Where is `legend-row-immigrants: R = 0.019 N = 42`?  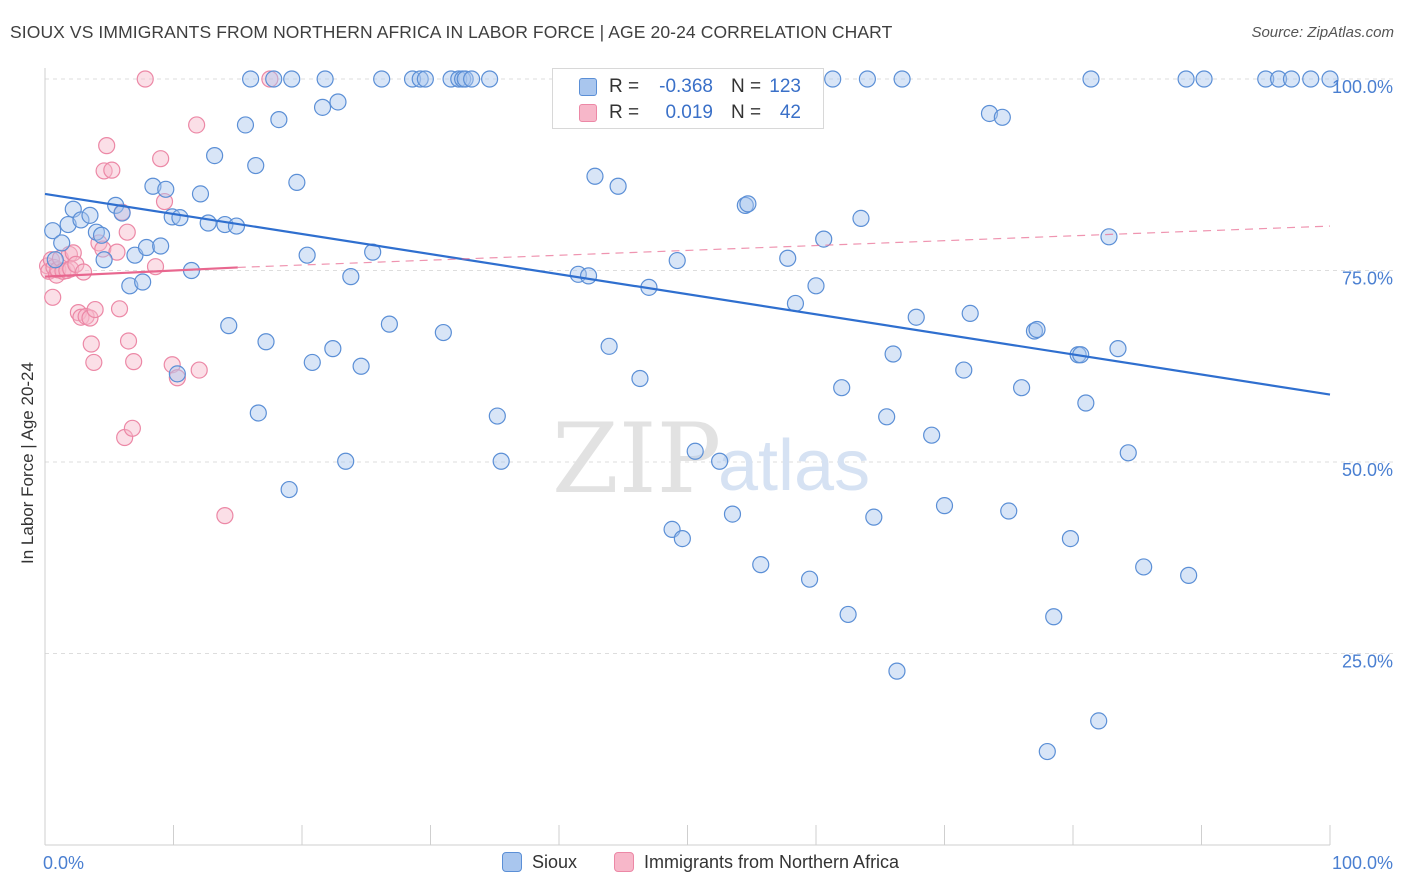
legend-row-immigrants: R = 0.019 N = 42 is located at coordinates (688, 113).